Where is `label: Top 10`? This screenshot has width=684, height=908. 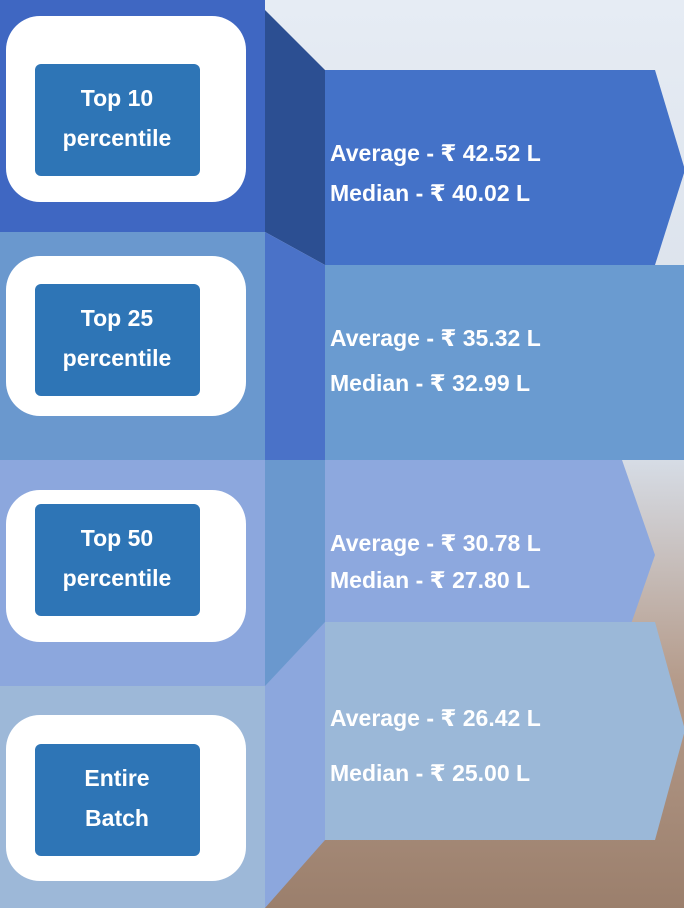 label: Top 10 is located at coordinates (117, 98).